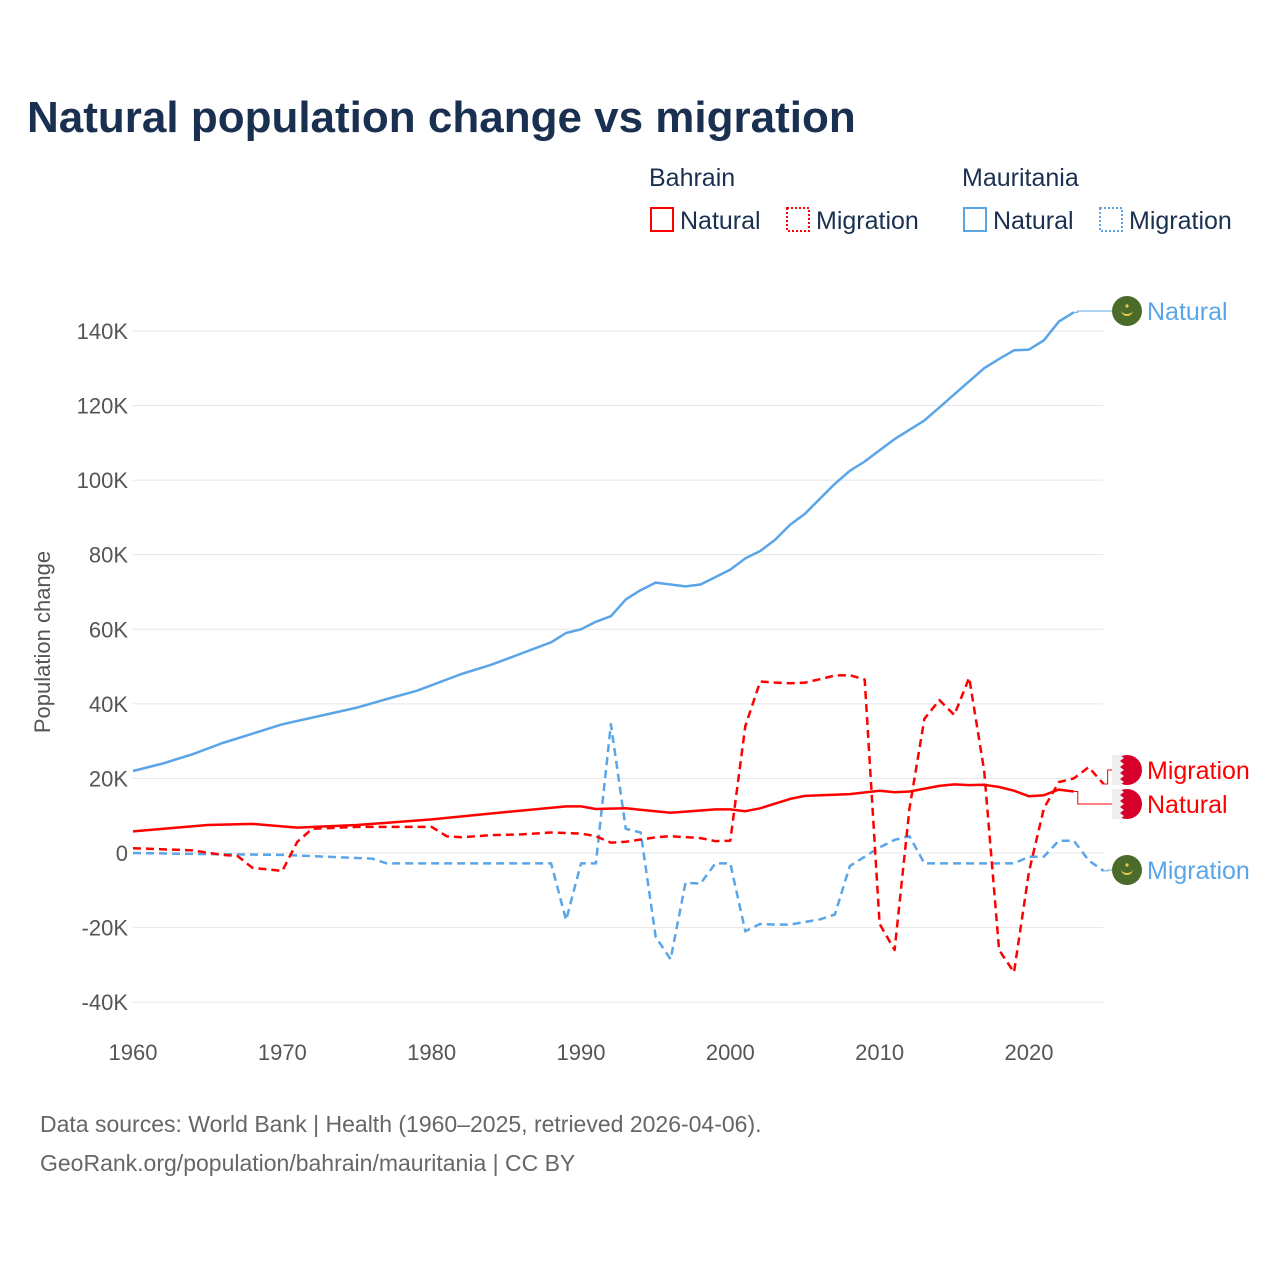 This screenshot has width=1280, height=1280. I want to click on series-line-bahrain-natural, so click(603, 808).